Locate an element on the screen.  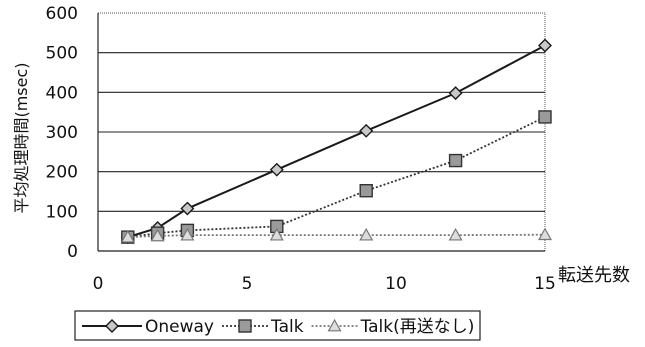
legend-entry: Oneway is located at coordinates (148, 327).